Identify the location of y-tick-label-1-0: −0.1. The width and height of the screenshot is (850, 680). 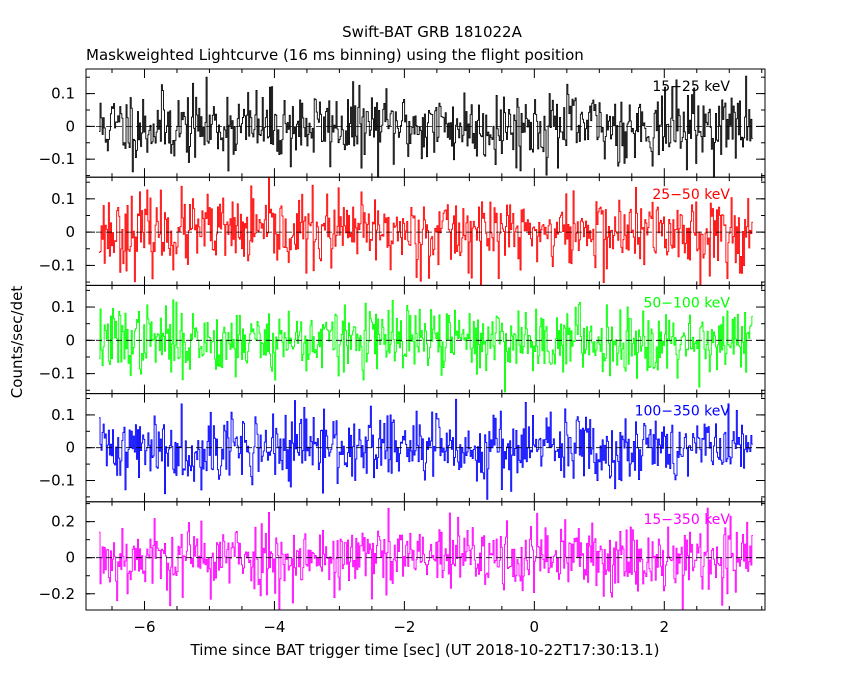
(57, 265).